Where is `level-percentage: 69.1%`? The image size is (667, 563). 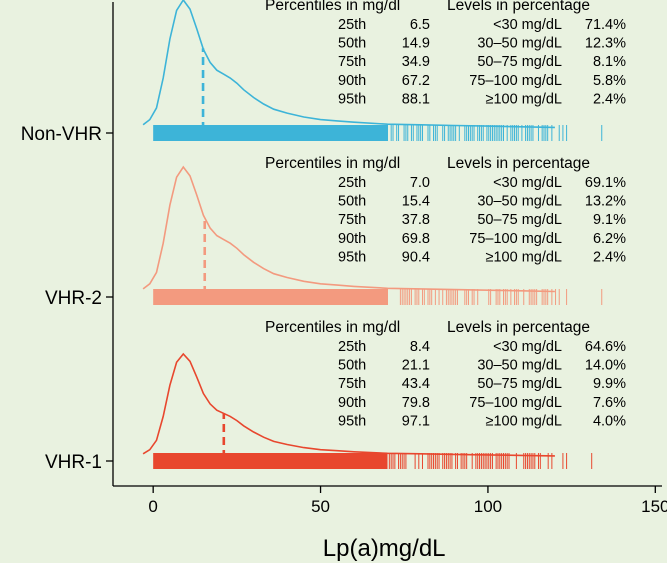
level-percentage: 69.1% is located at coordinates (605, 183).